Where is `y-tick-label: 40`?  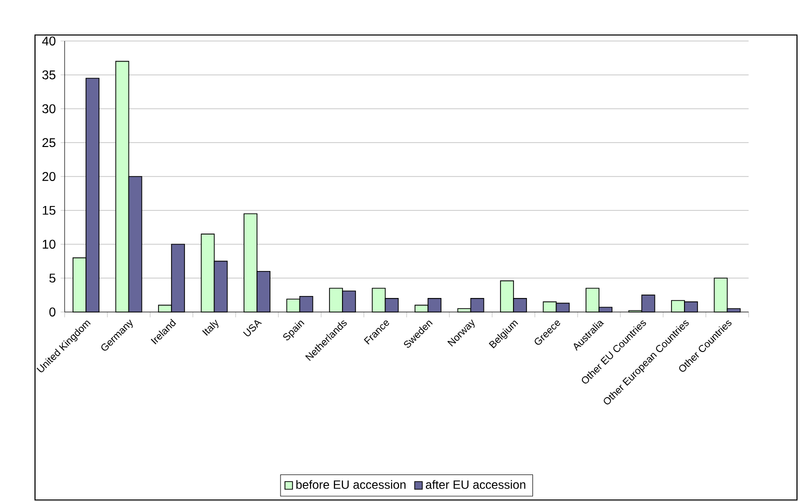 y-tick-label: 40 is located at coordinates (49, 41).